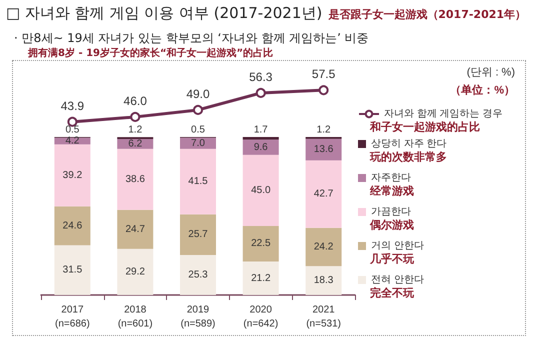 The height and width of the screenshot is (343, 540). Describe the element at coordinates (391, 191) in the screenshot. I see `text: 经常游戏` at that location.